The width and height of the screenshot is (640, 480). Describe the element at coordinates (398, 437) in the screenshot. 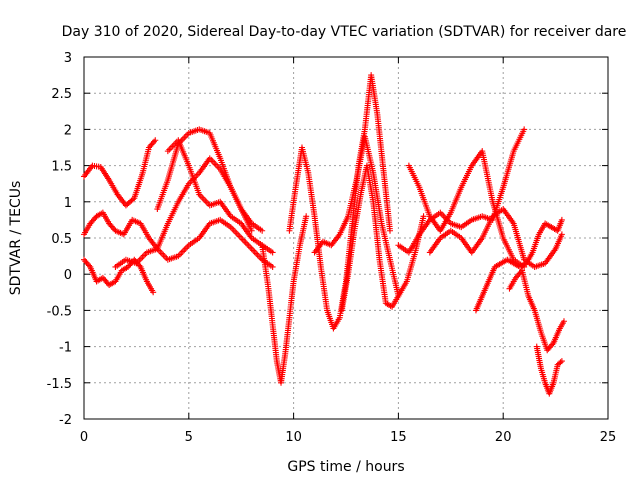

I see `x-tick-label: 15` at that location.